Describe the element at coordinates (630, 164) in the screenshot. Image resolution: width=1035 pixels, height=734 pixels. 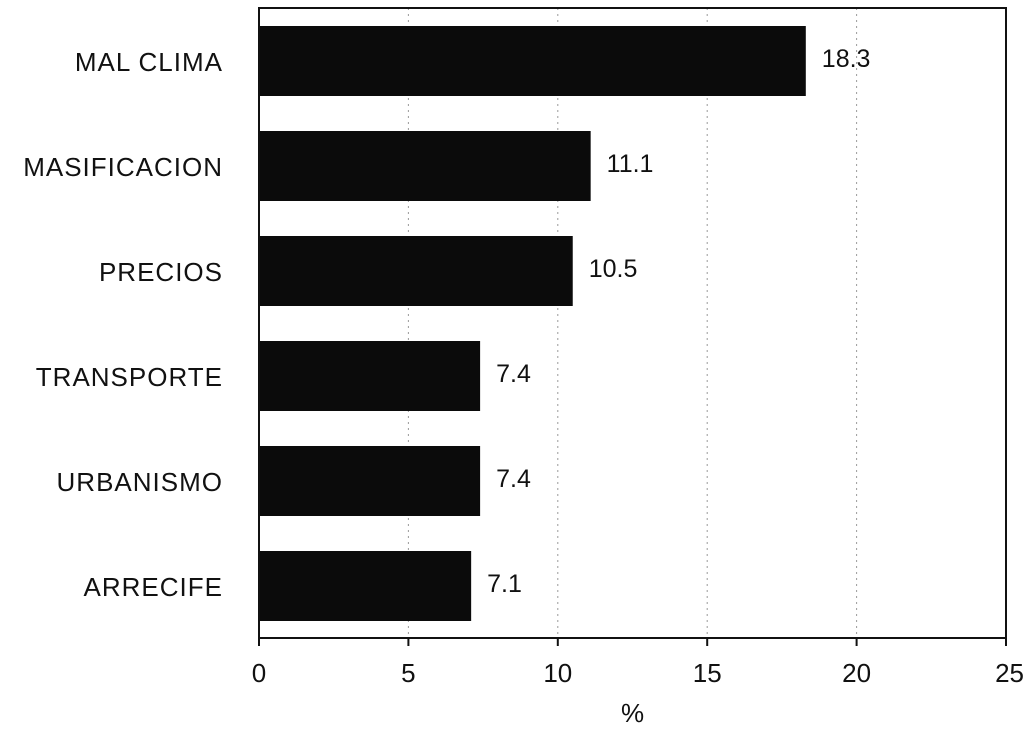
I see `value-label: 11.1` at that location.